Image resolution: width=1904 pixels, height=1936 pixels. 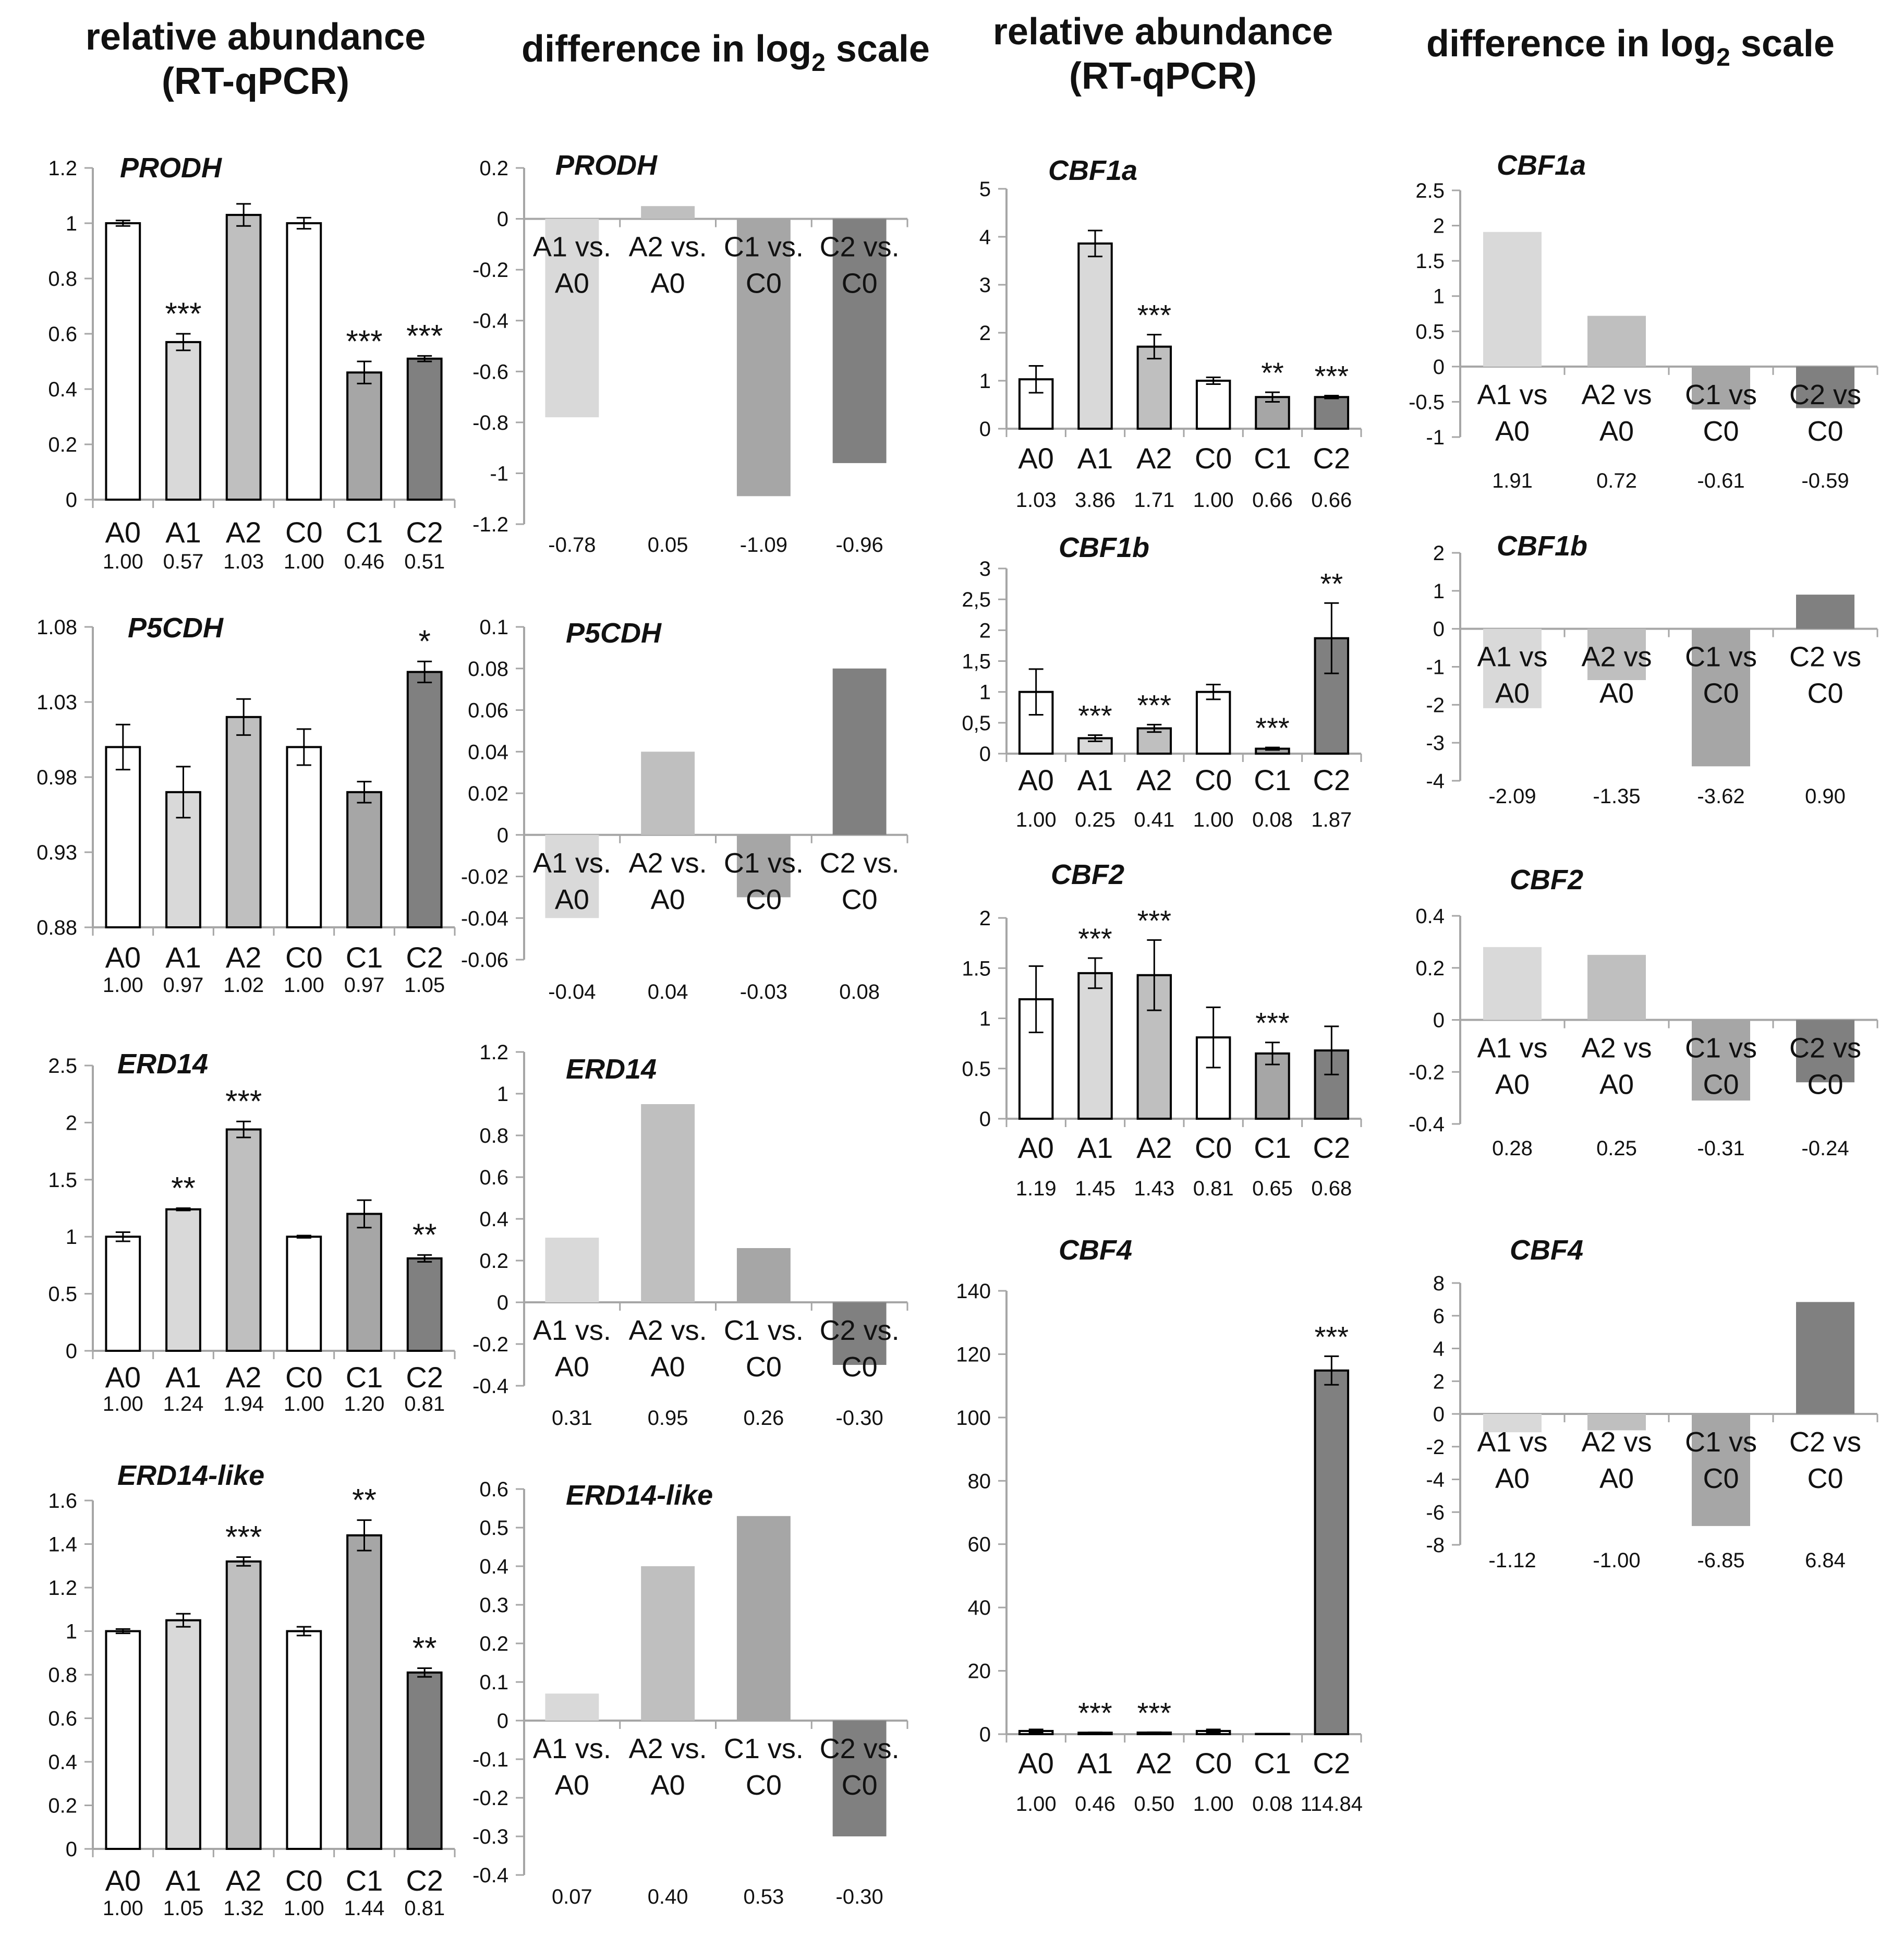 What do you see at coordinates (1512, 1561) in the screenshot?
I see `value-label: -1.12` at bounding box center [1512, 1561].